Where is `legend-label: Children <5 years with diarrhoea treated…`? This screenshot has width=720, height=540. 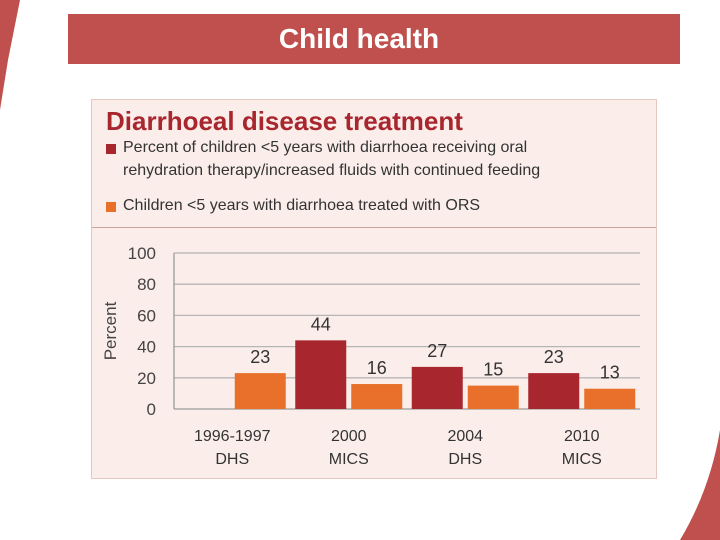 legend-label: Children <5 years with diarrhoea treated… is located at coordinates (302, 205).